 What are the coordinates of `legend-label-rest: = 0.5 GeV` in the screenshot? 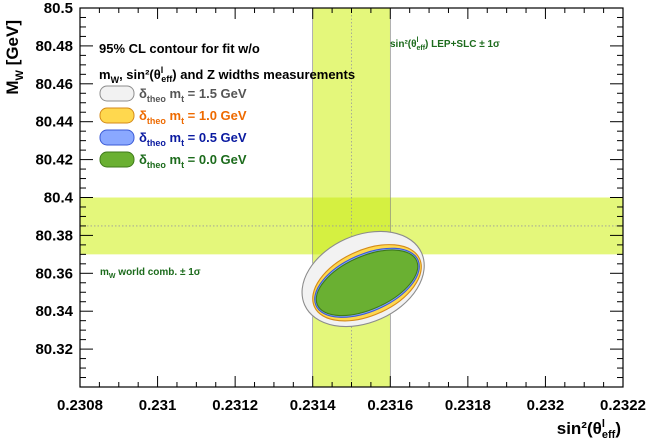 It's located at (215, 137).